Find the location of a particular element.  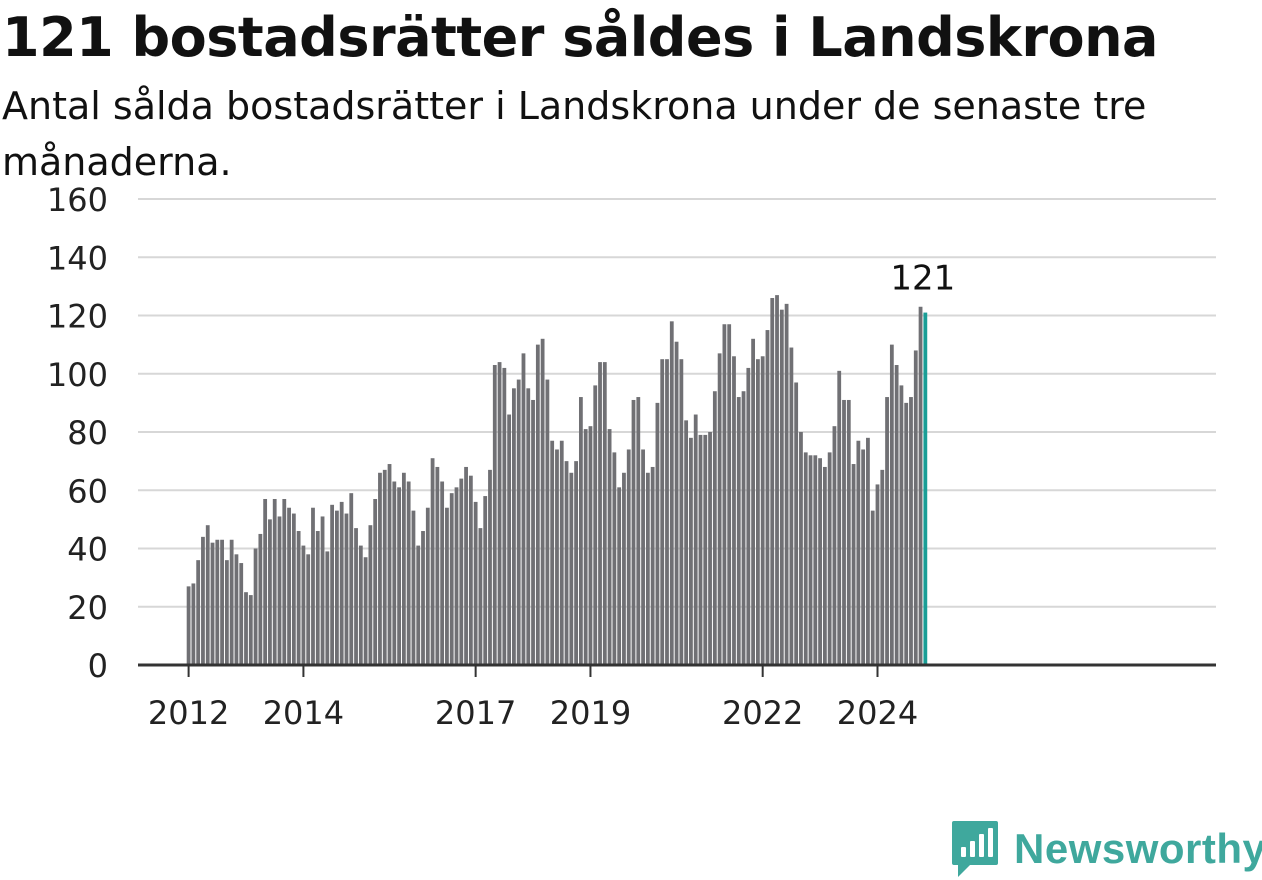

brand-logo: Newsworthy is located at coordinates (1106, 849).